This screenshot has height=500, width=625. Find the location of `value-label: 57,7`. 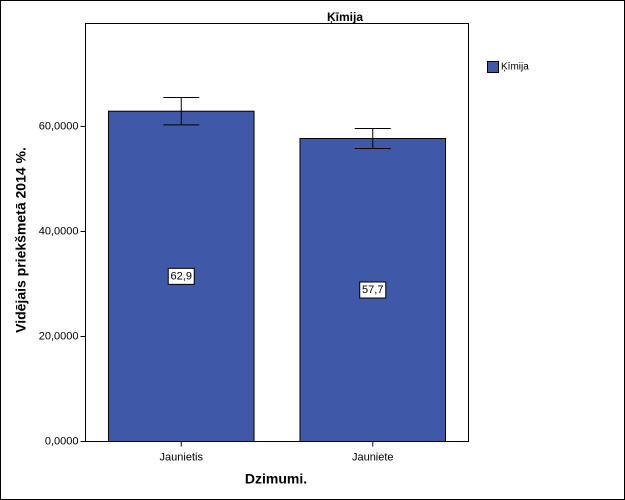

value-label: 57,7 is located at coordinates (372, 290).